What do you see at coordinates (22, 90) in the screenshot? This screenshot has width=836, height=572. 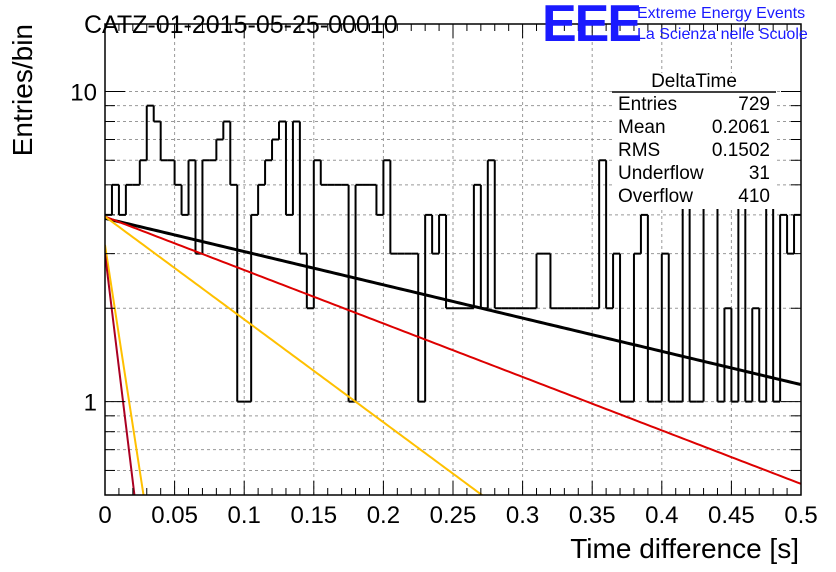 I see `y-axis-title: Entries/bin` at bounding box center [22, 90].